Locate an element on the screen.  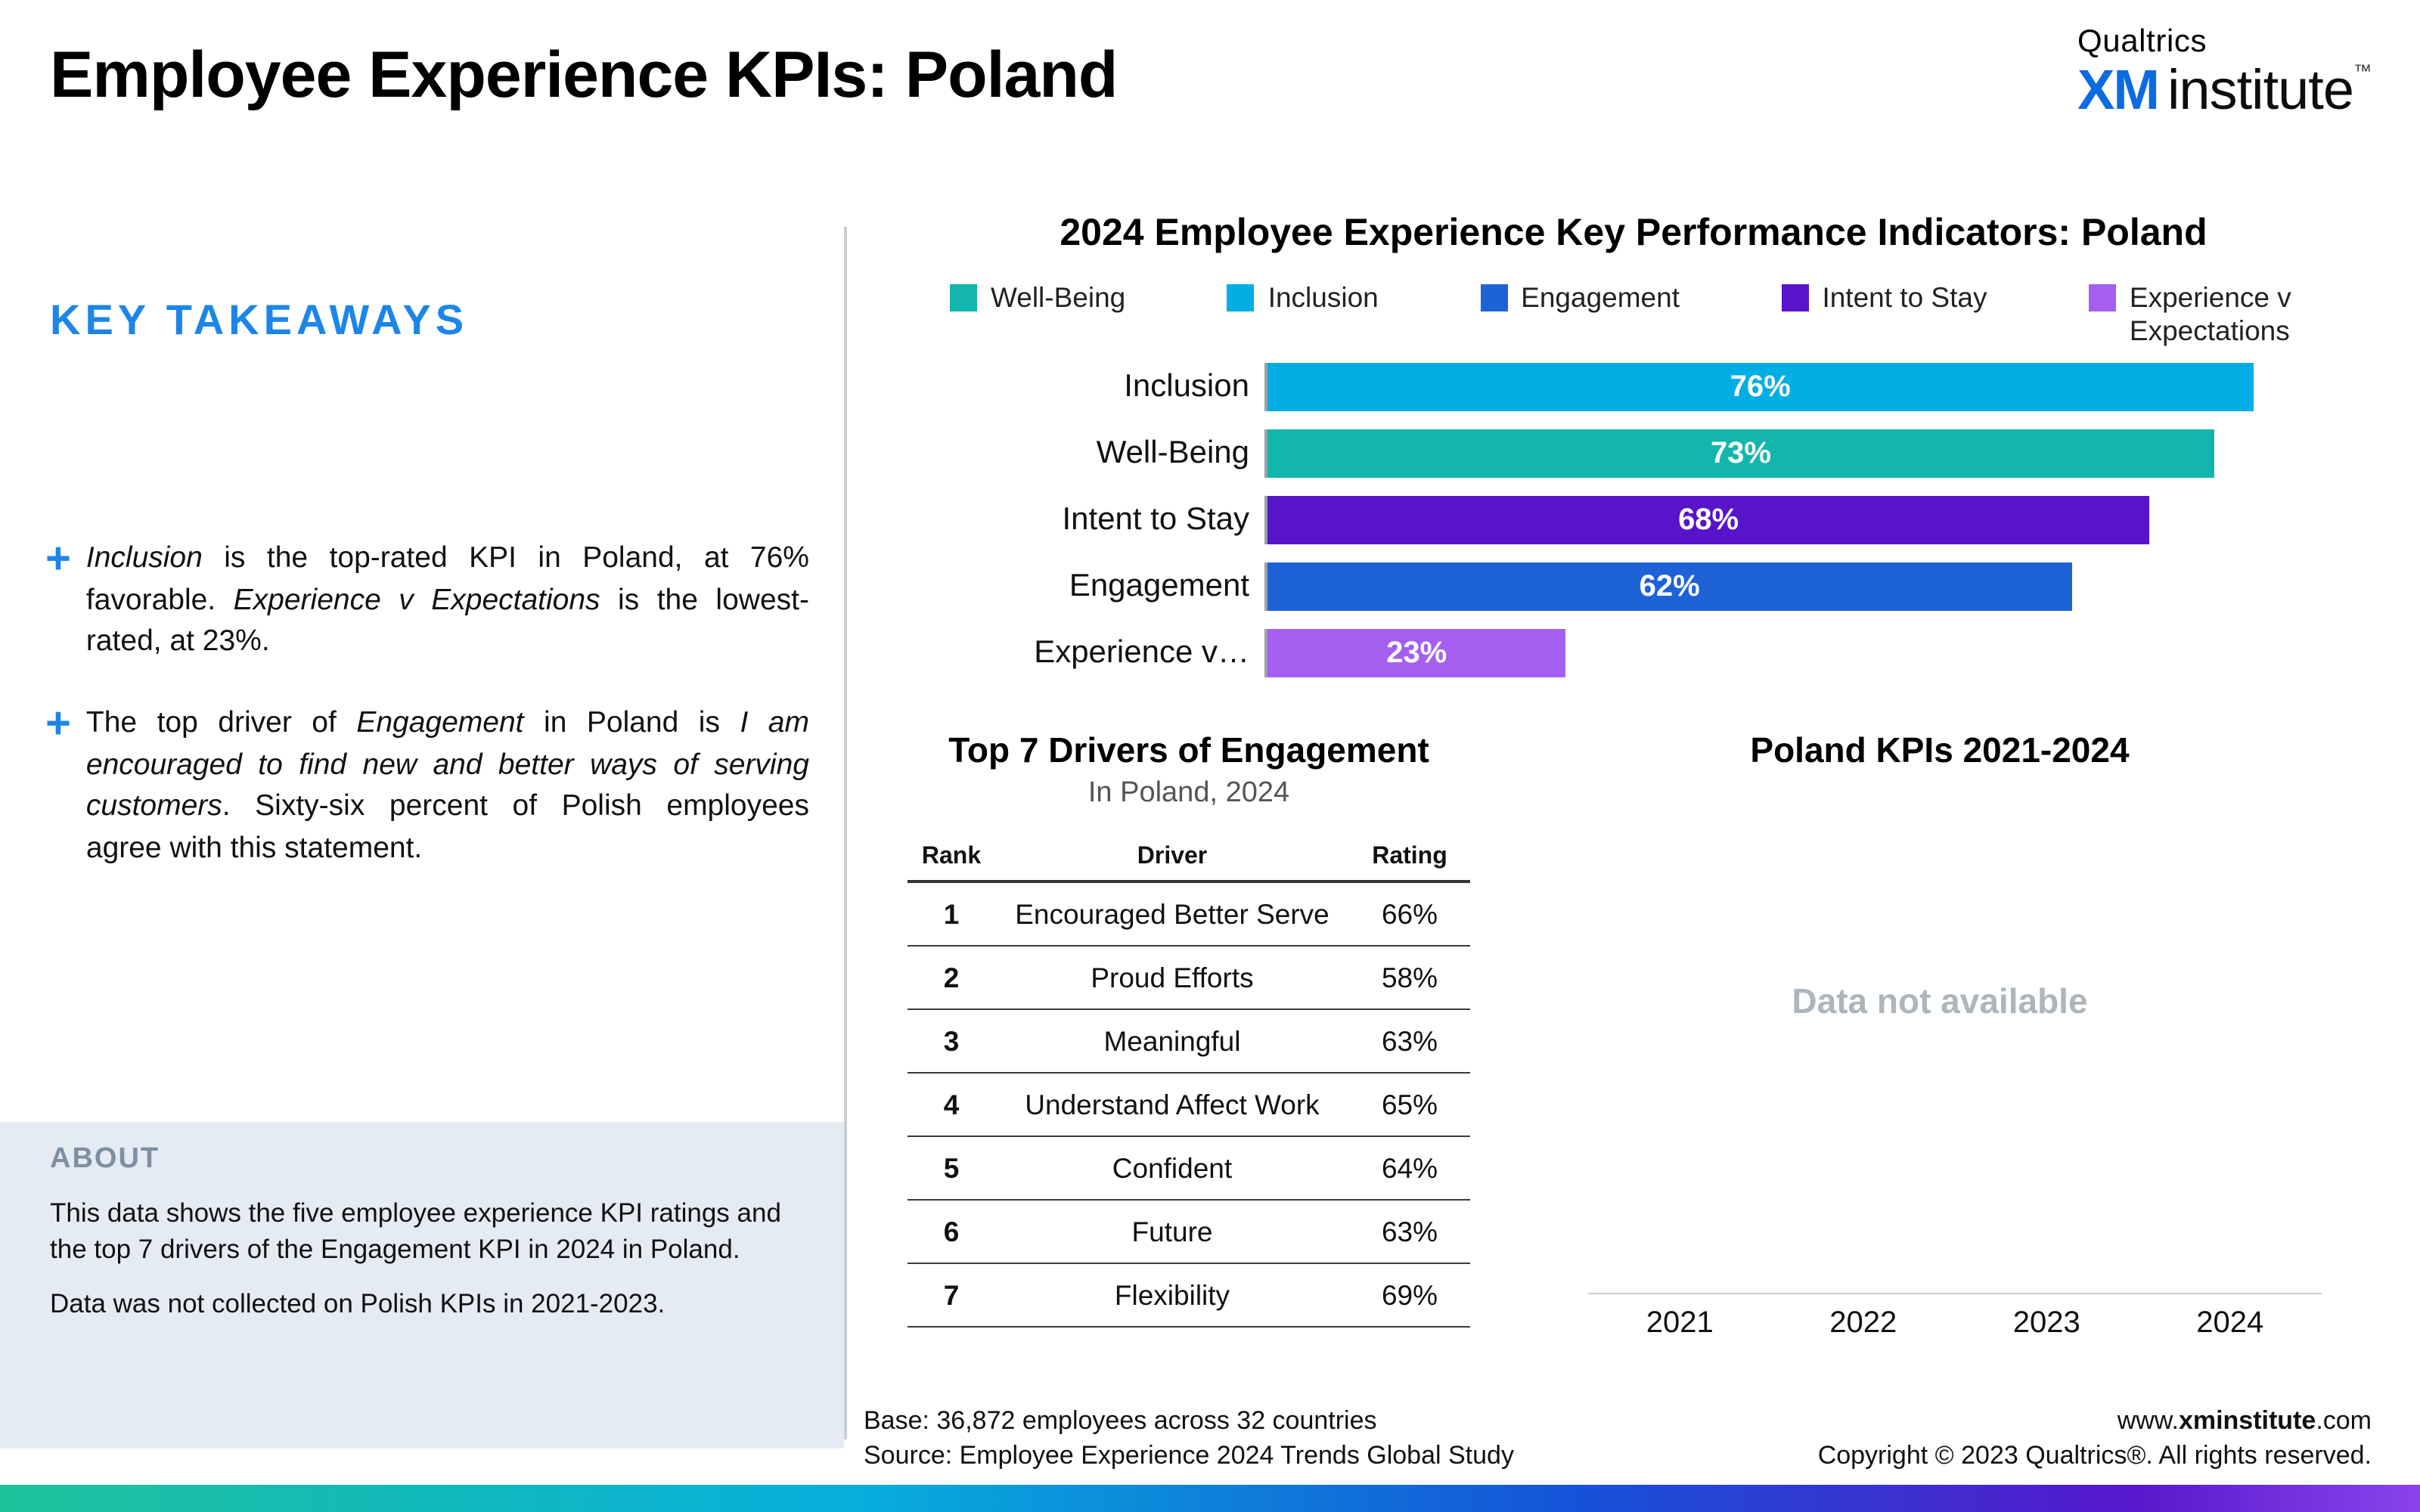
cell-rating: 66% is located at coordinates (1409, 913).